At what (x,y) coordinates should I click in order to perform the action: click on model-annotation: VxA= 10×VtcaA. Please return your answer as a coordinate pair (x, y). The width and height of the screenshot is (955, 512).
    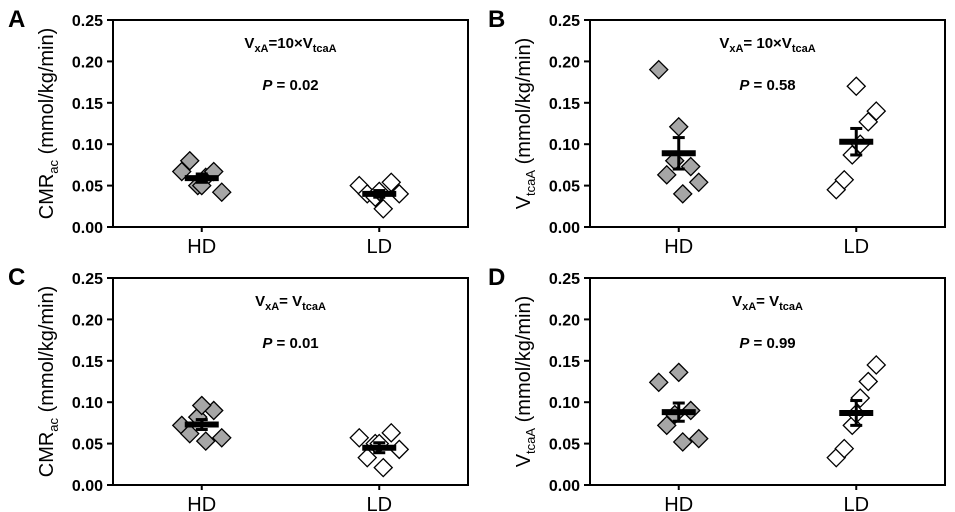
    Looking at the image, I should click on (767, 45).